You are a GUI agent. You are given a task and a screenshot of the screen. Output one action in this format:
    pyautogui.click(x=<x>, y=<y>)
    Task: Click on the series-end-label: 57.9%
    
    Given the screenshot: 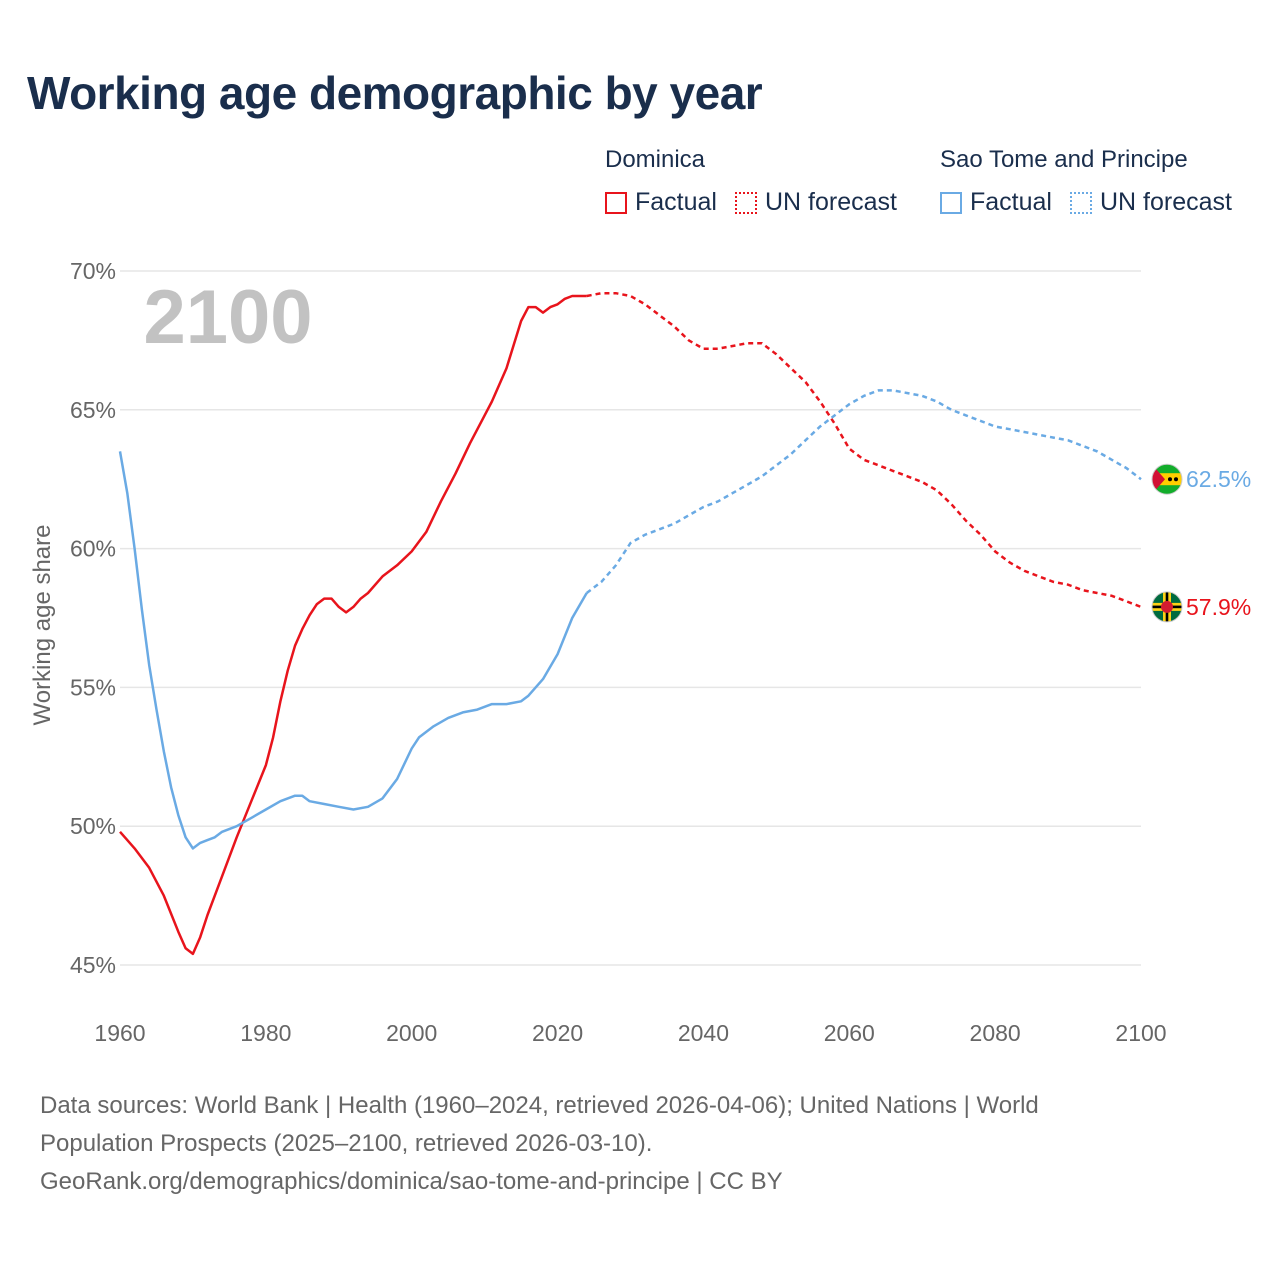 What is the action you would take?
    pyautogui.click(x=1218, y=607)
    